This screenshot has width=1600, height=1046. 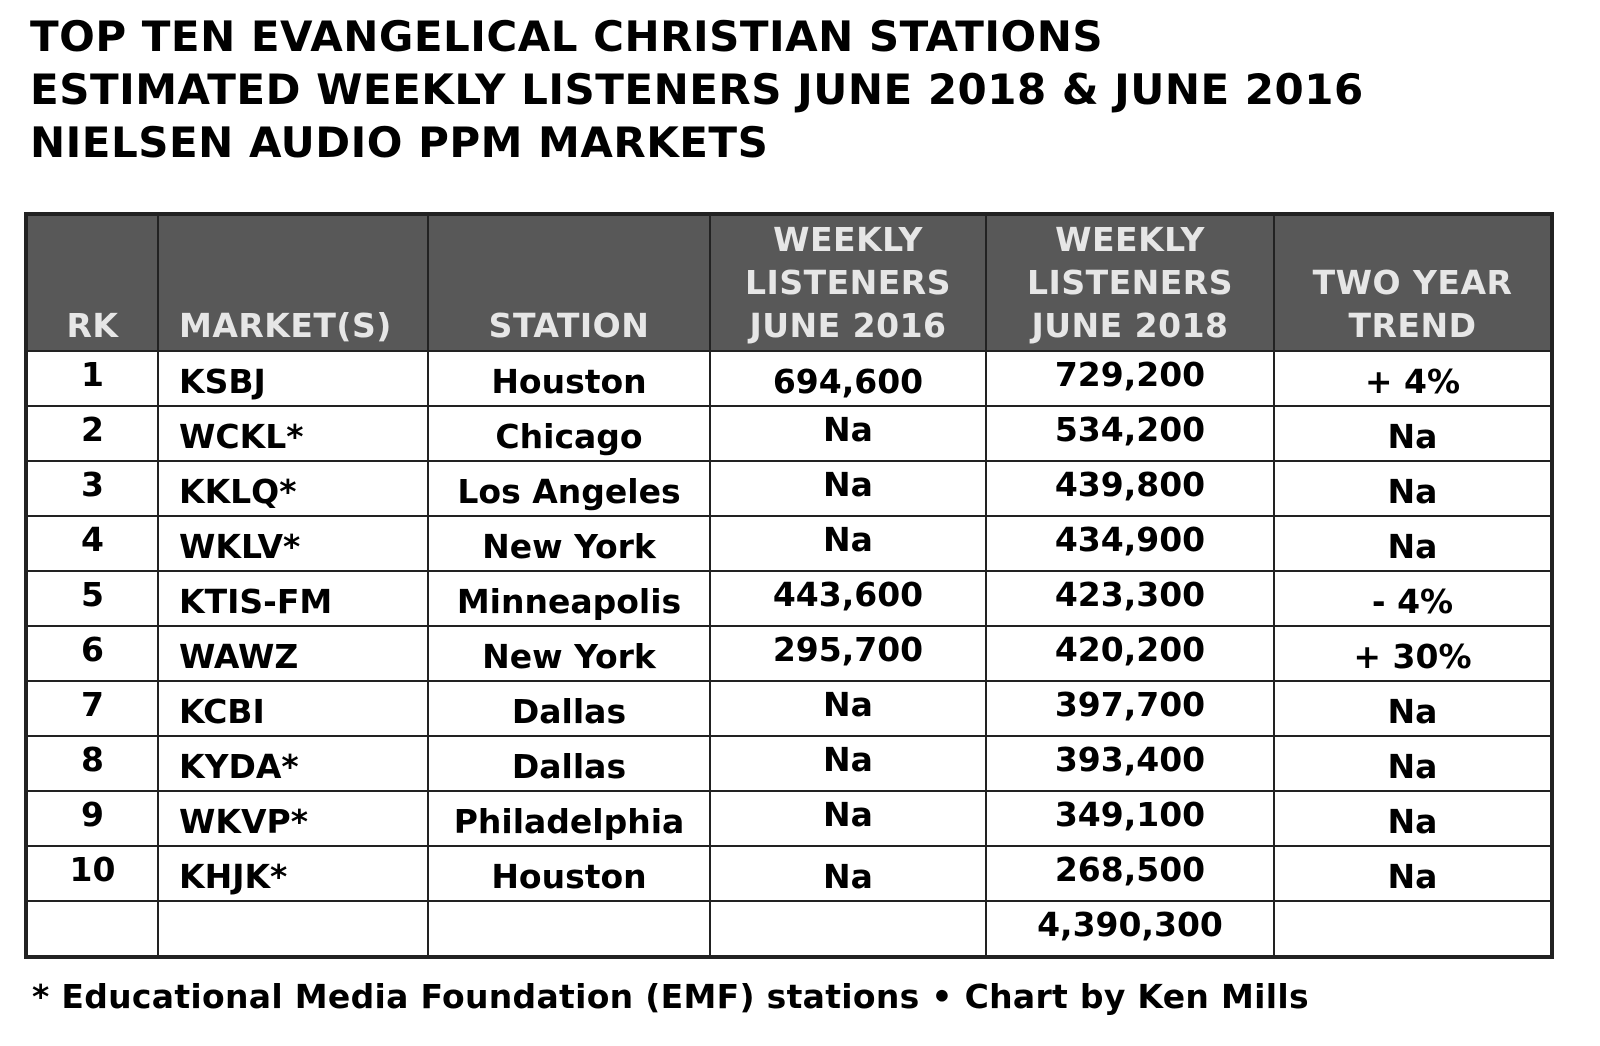 I want to click on table-row: 8 KYDA* Dallas Na 393,400 Na, so click(x=789, y=763).